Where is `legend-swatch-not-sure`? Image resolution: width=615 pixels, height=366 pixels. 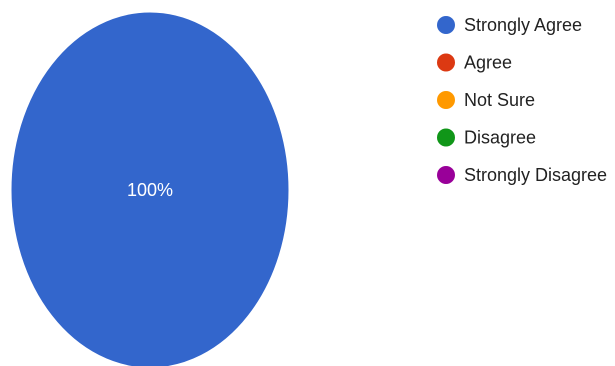
legend-swatch-not-sure is located at coordinates (446, 100).